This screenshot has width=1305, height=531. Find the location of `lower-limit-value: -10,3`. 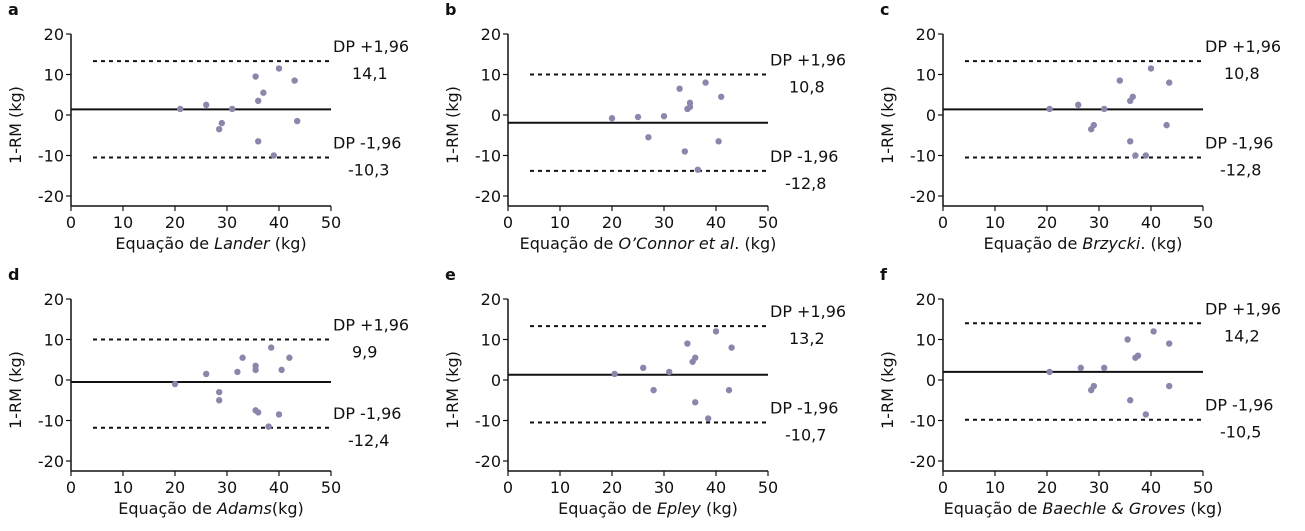

lower-limit-value: -10,3 is located at coordinates (368, 170).